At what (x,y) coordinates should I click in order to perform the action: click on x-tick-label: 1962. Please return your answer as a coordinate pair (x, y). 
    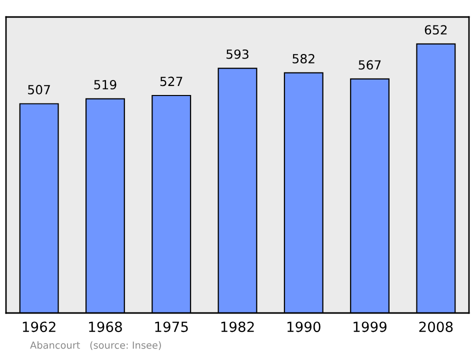
    Looking at the image, I should click on (39, 327).